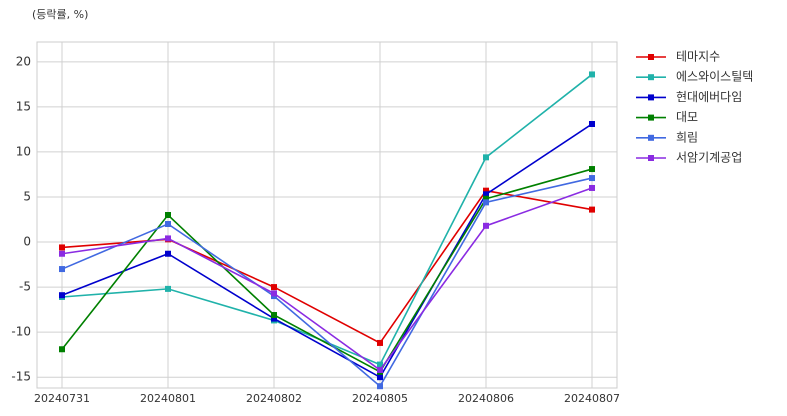 The width and height of the screenshot is (787, 416). I want to click on x-tick-label: 20240806, so click(486, 398).